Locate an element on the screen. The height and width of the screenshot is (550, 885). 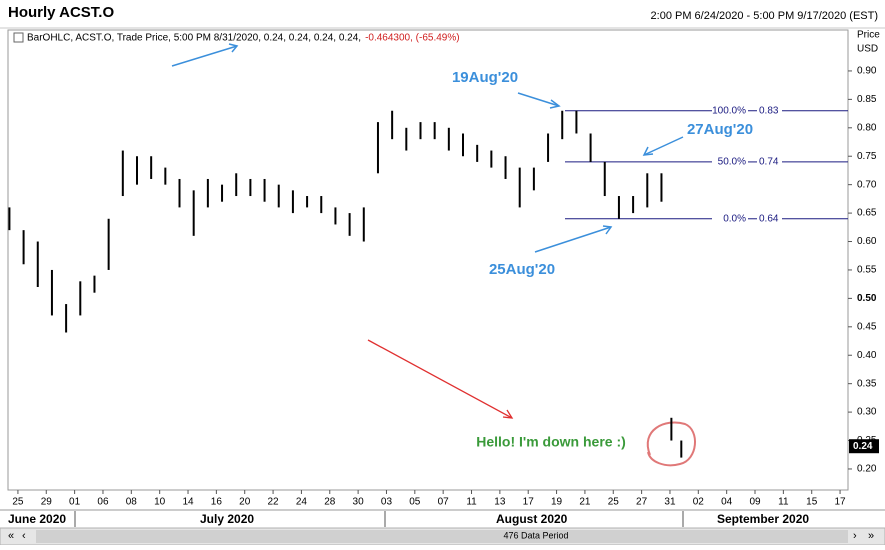
month-label: July 2020 is located at coordinates (227, 519).